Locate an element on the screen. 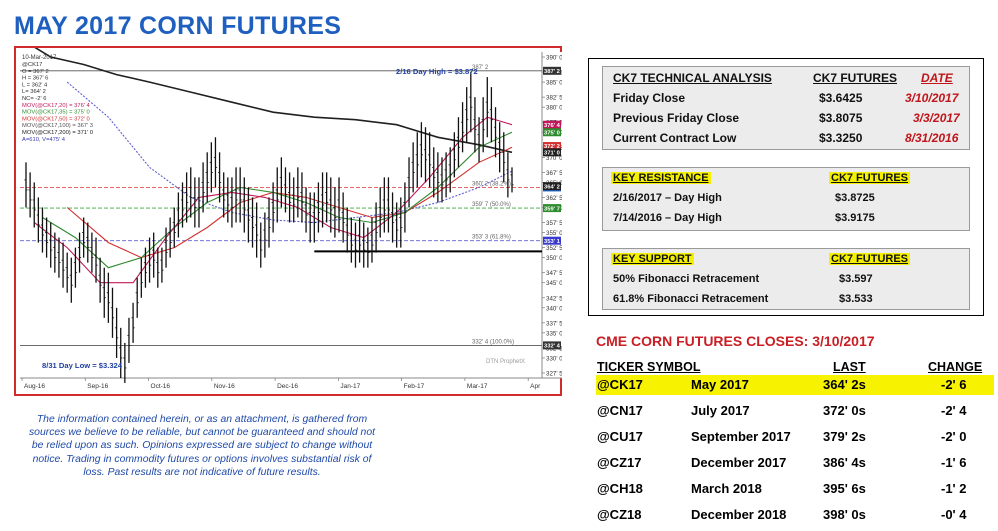 The height and width of the screenshot is (531, 998). support-row-label: 50% Fibonacci Retracement is located at coordinates (686, 279).